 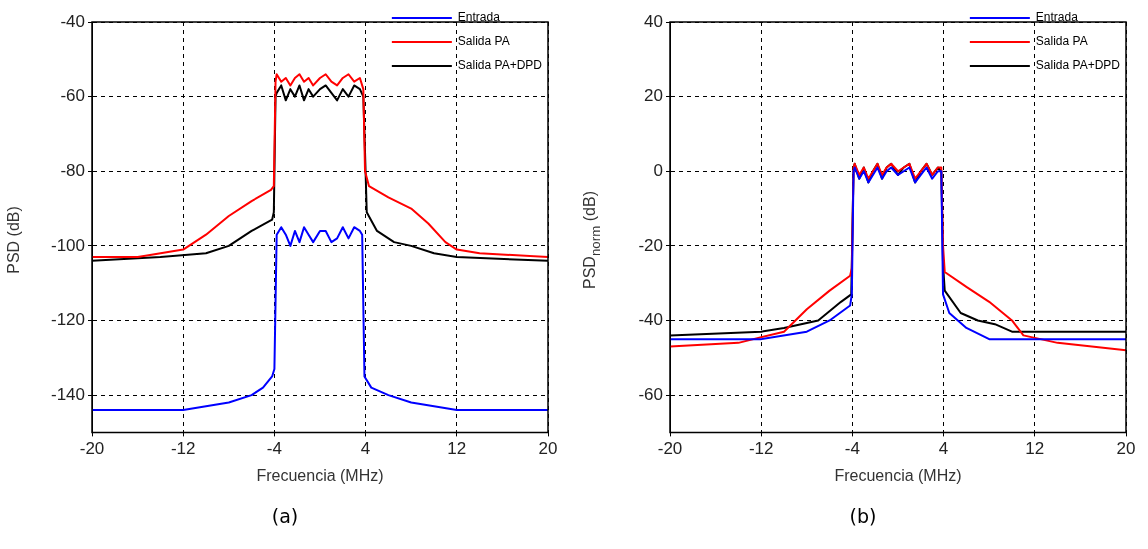 What do you see at coordinates (653, 96) in the screenshot?
I see `y-tick-label: 20` at bounding box center [653, 96].